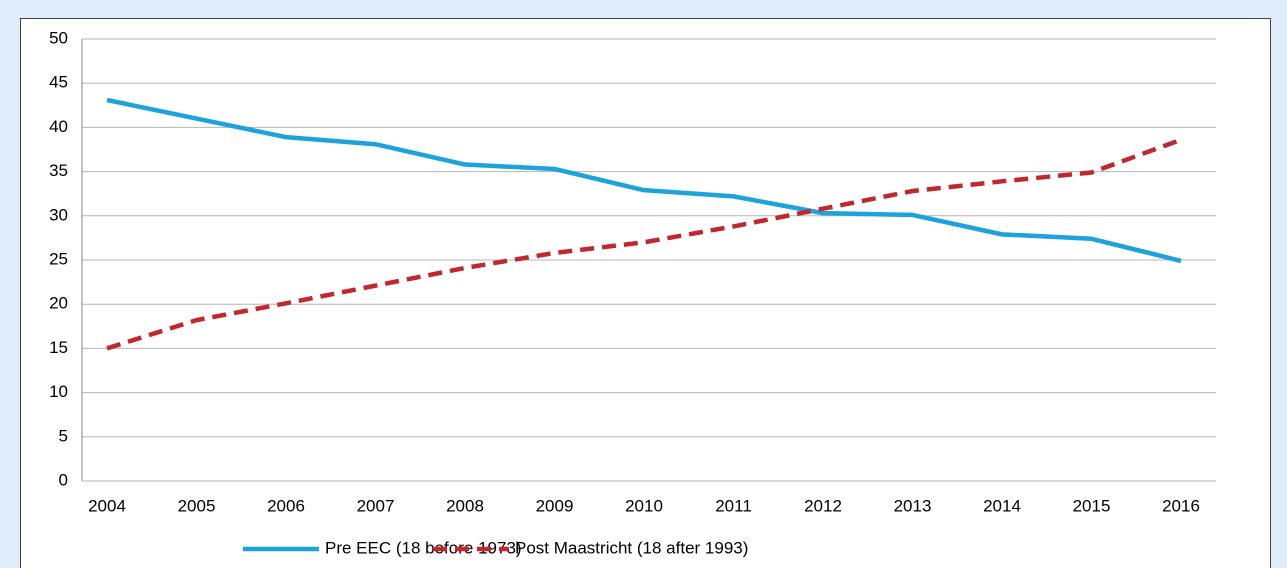 The image size is (1287, 568). What do you see at coordinates (1092, 505) in the screenshot?
I see `x-tick-label: 2015` at bounding box center [1092, 505].